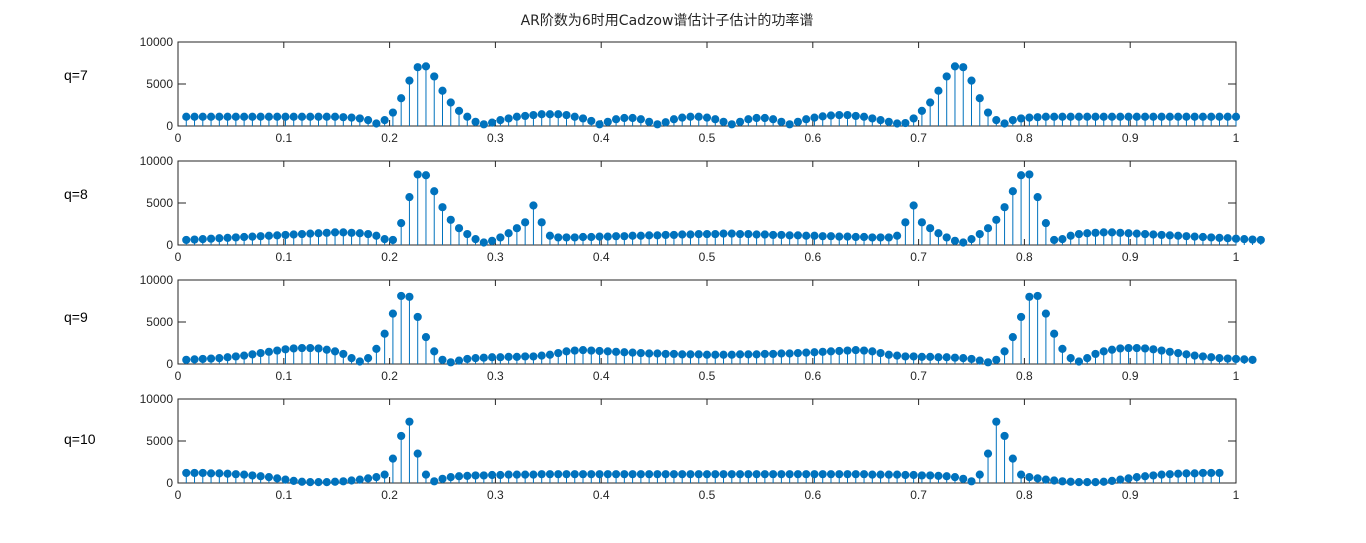  I want to click on y-tick-label: 0, so click(169, 126).